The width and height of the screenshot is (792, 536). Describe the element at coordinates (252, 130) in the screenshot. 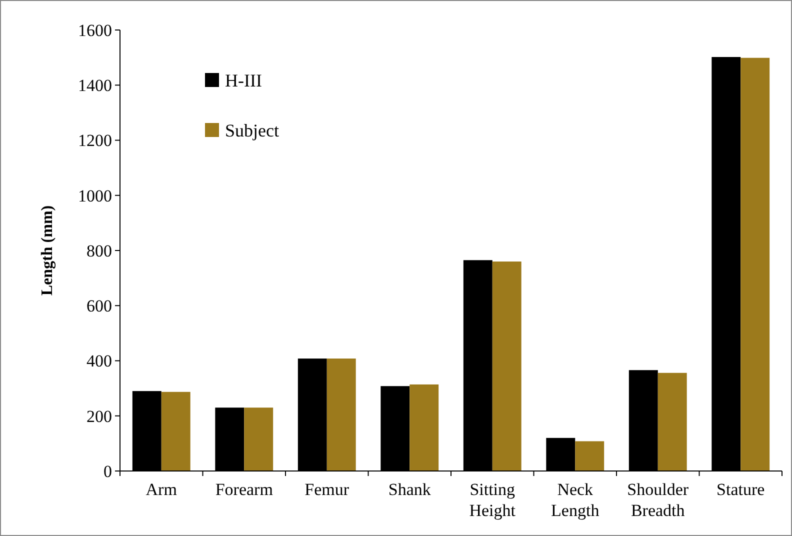

I see `legend-label: Subject` at that location.